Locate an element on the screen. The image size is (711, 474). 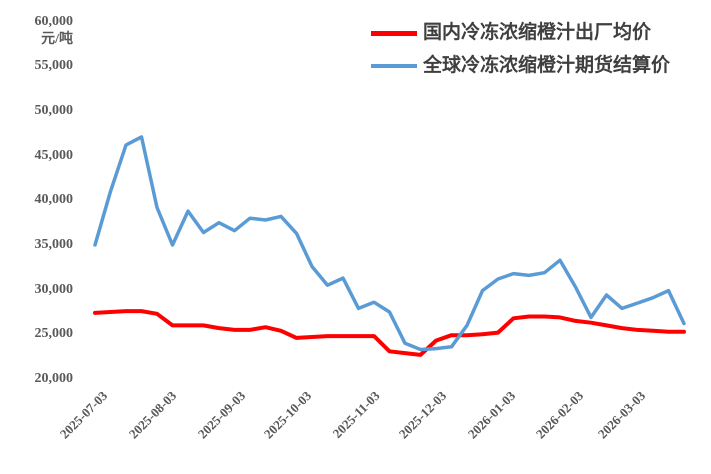
red-line-swatch-icon is located at coordinates (394, 33).